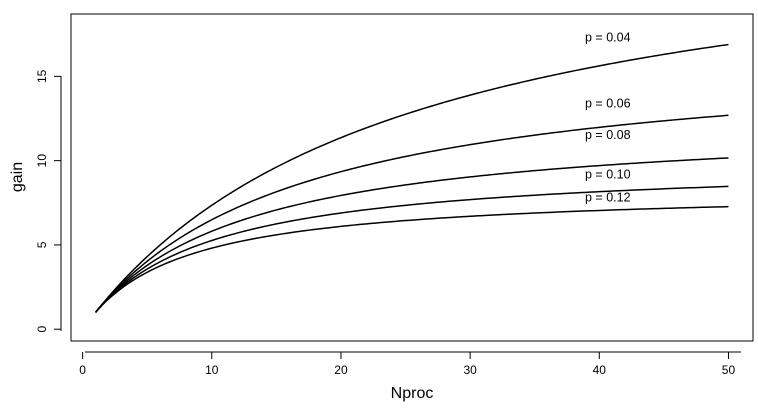 Image resolution: width=758 pixels, height=408 pixels. What do you see at coordinates (212, 370) in the screenshot?
I see `x-tick-label: 10` at bounding box center [212, 370].